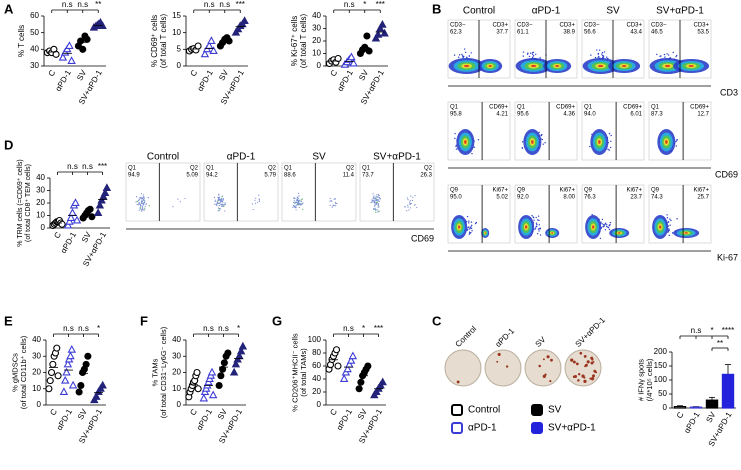 Image resolution: width=741 pixels, height=470 pixels. Describe the element at coordinates (192, 176) in the screenshot. I see `gate-label: 5.09` at that location.